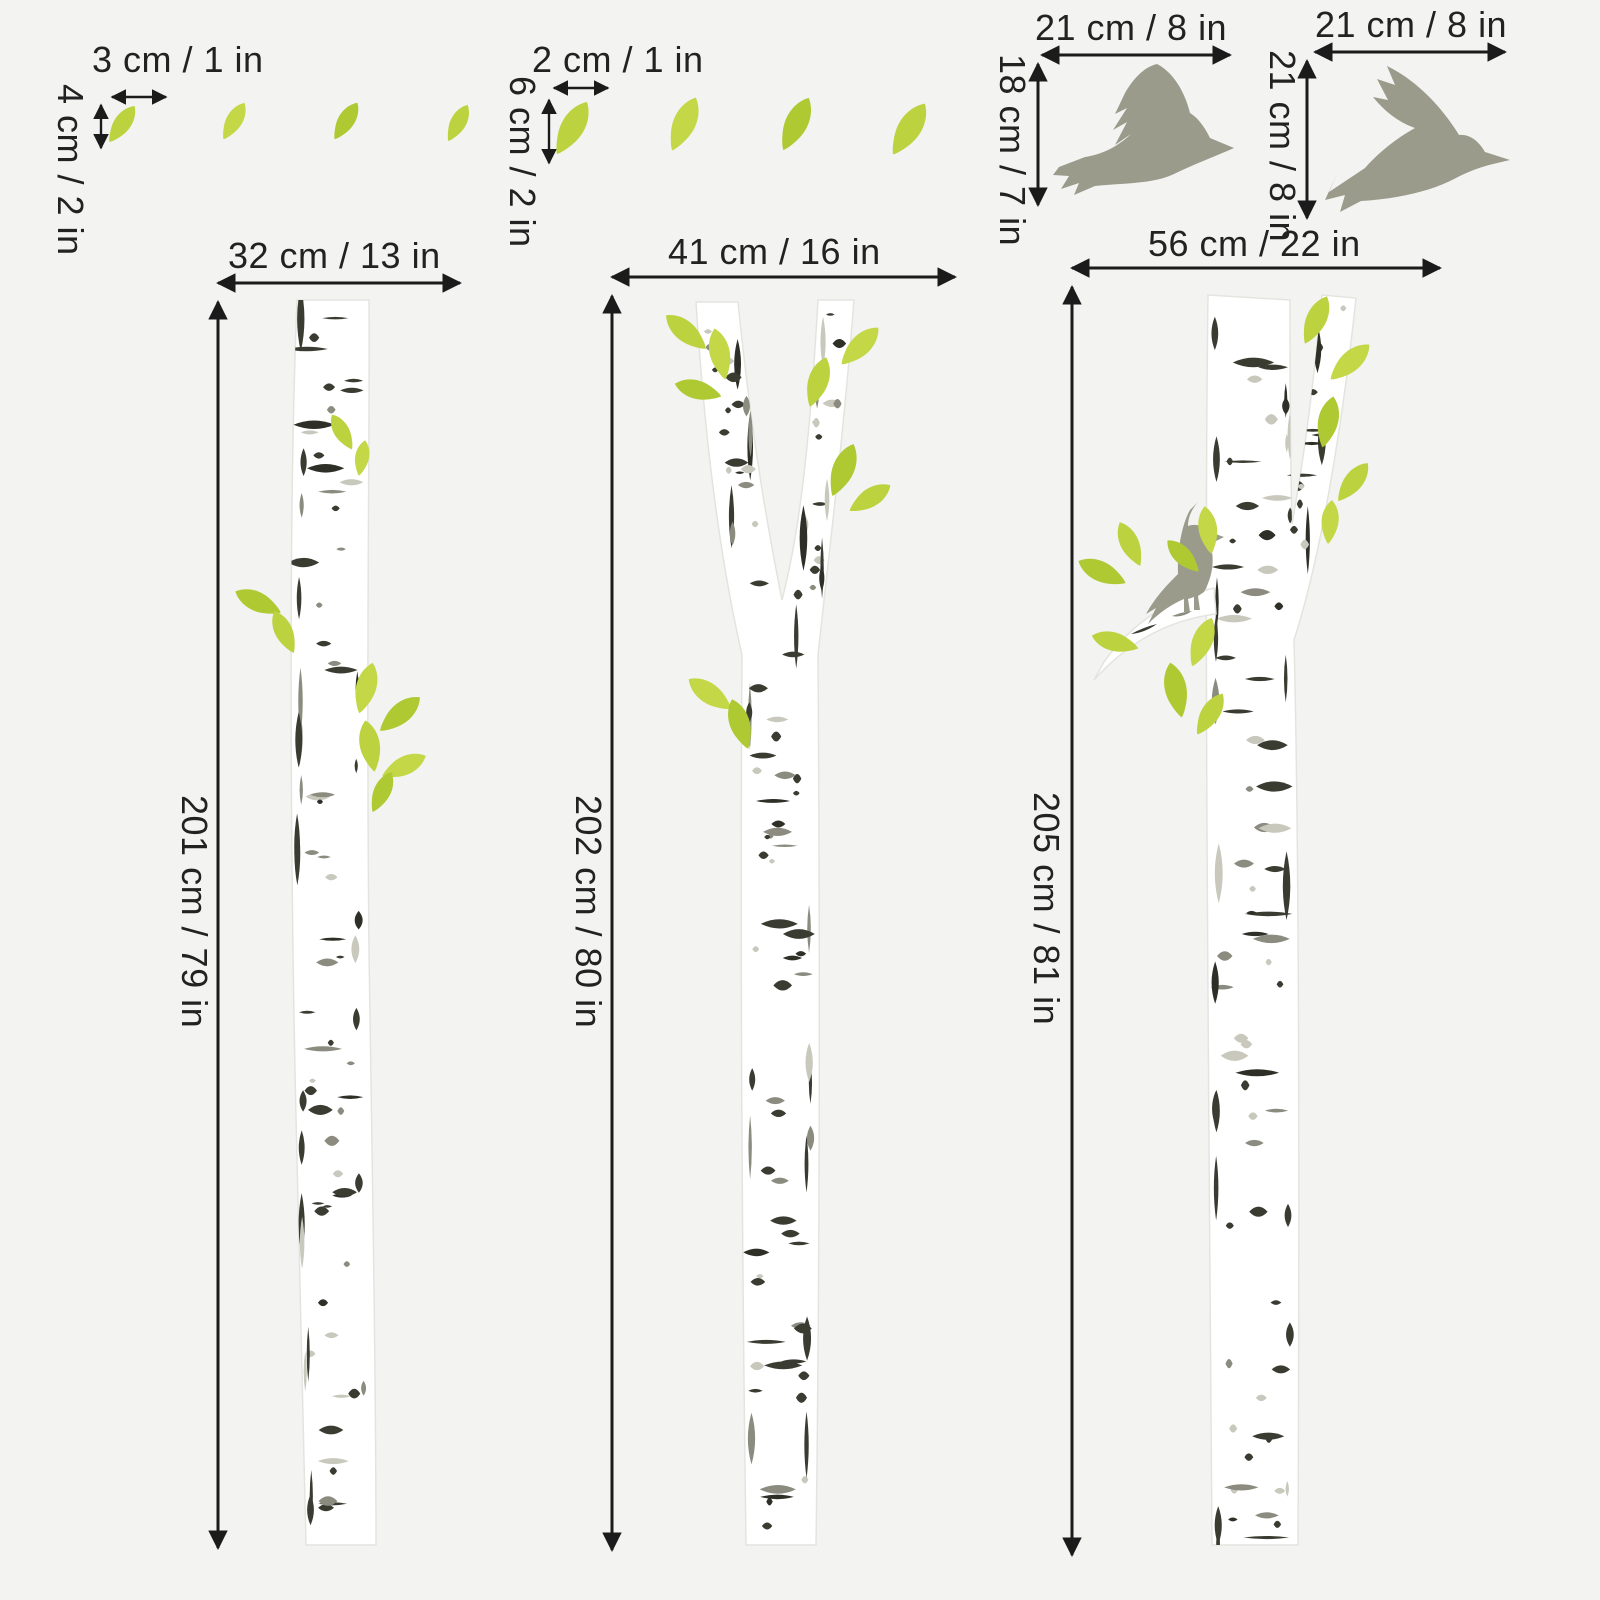  What do you see at coordinates (178, 59) in the screenshot?
I see `leaf-small-width-label: 3 cm / 1 in` at bounding box center [178, 59].